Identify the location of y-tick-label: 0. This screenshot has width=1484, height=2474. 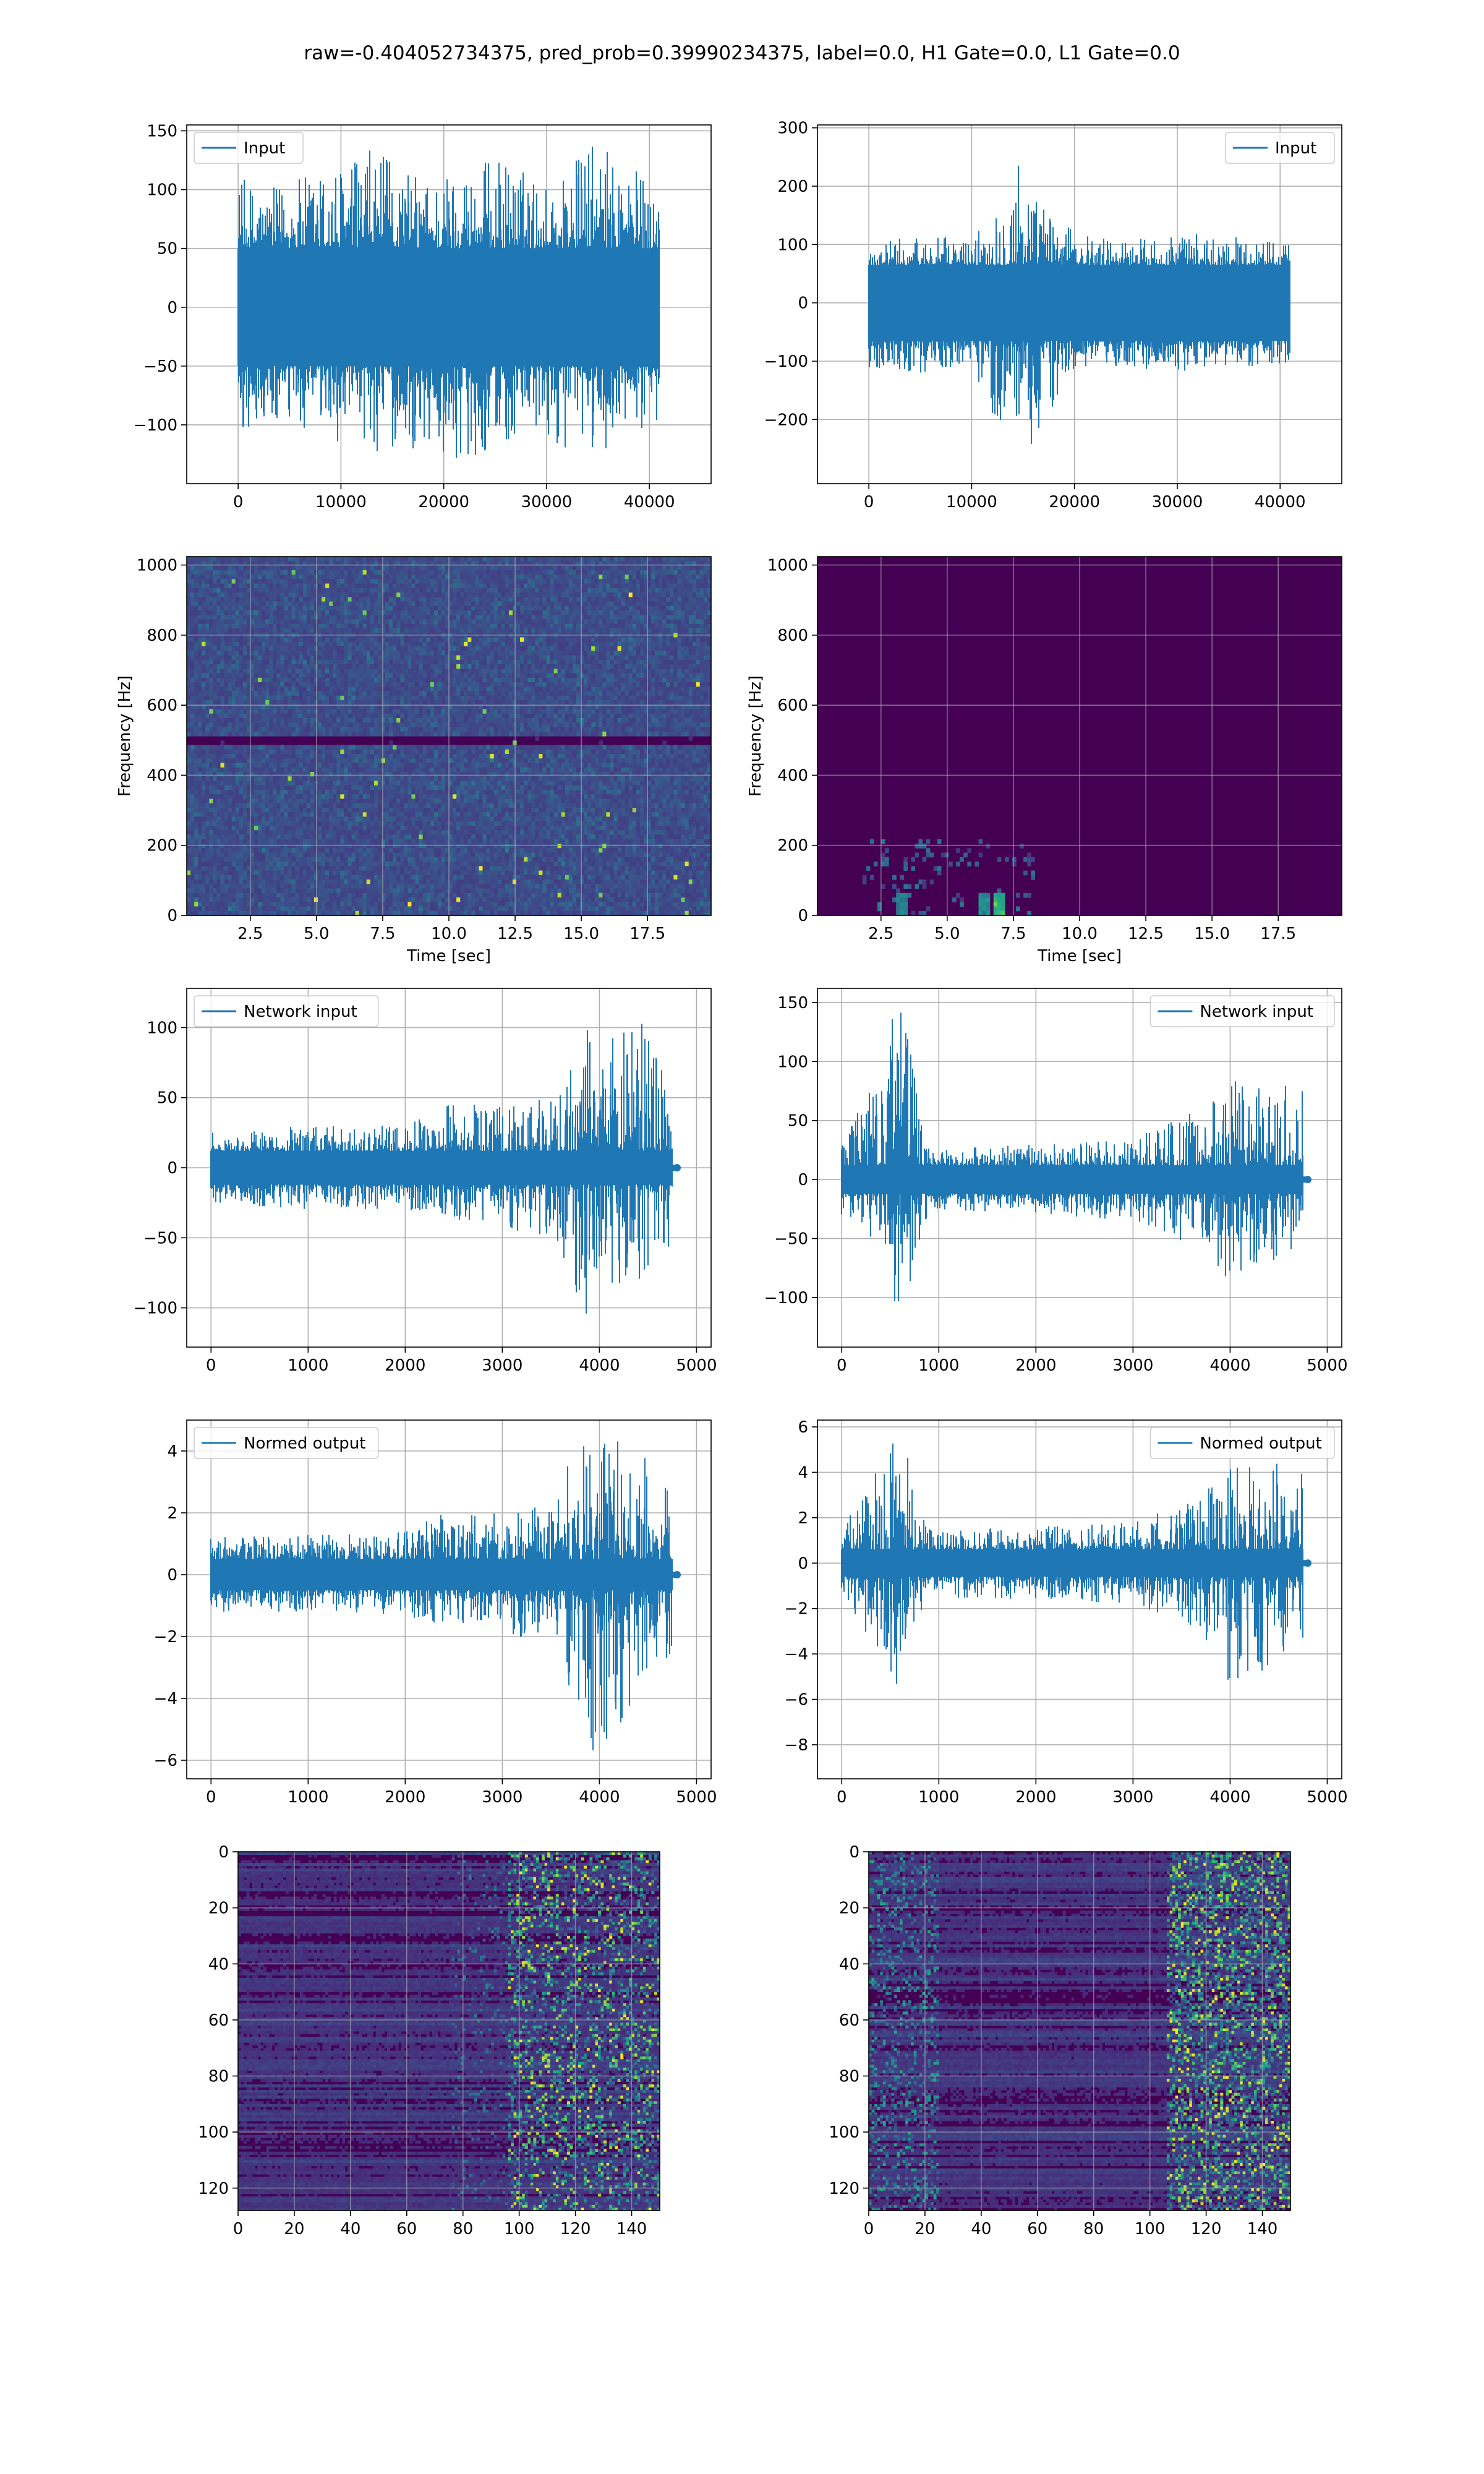
(172, 308).